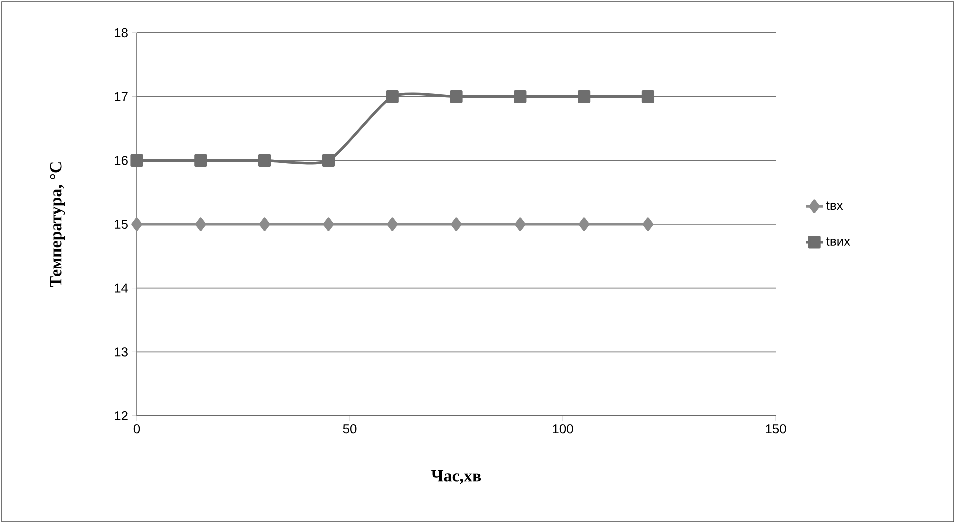  What do you see at coordinates (776, 429) in the screenshot?
I see `x-tick-label: 150` at bounding box center [776, 429].